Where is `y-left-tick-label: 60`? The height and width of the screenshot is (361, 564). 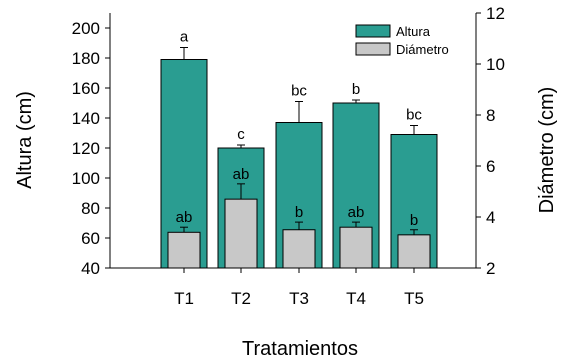
y-left-tick-label: 60 is located at coordinates (90, 238).